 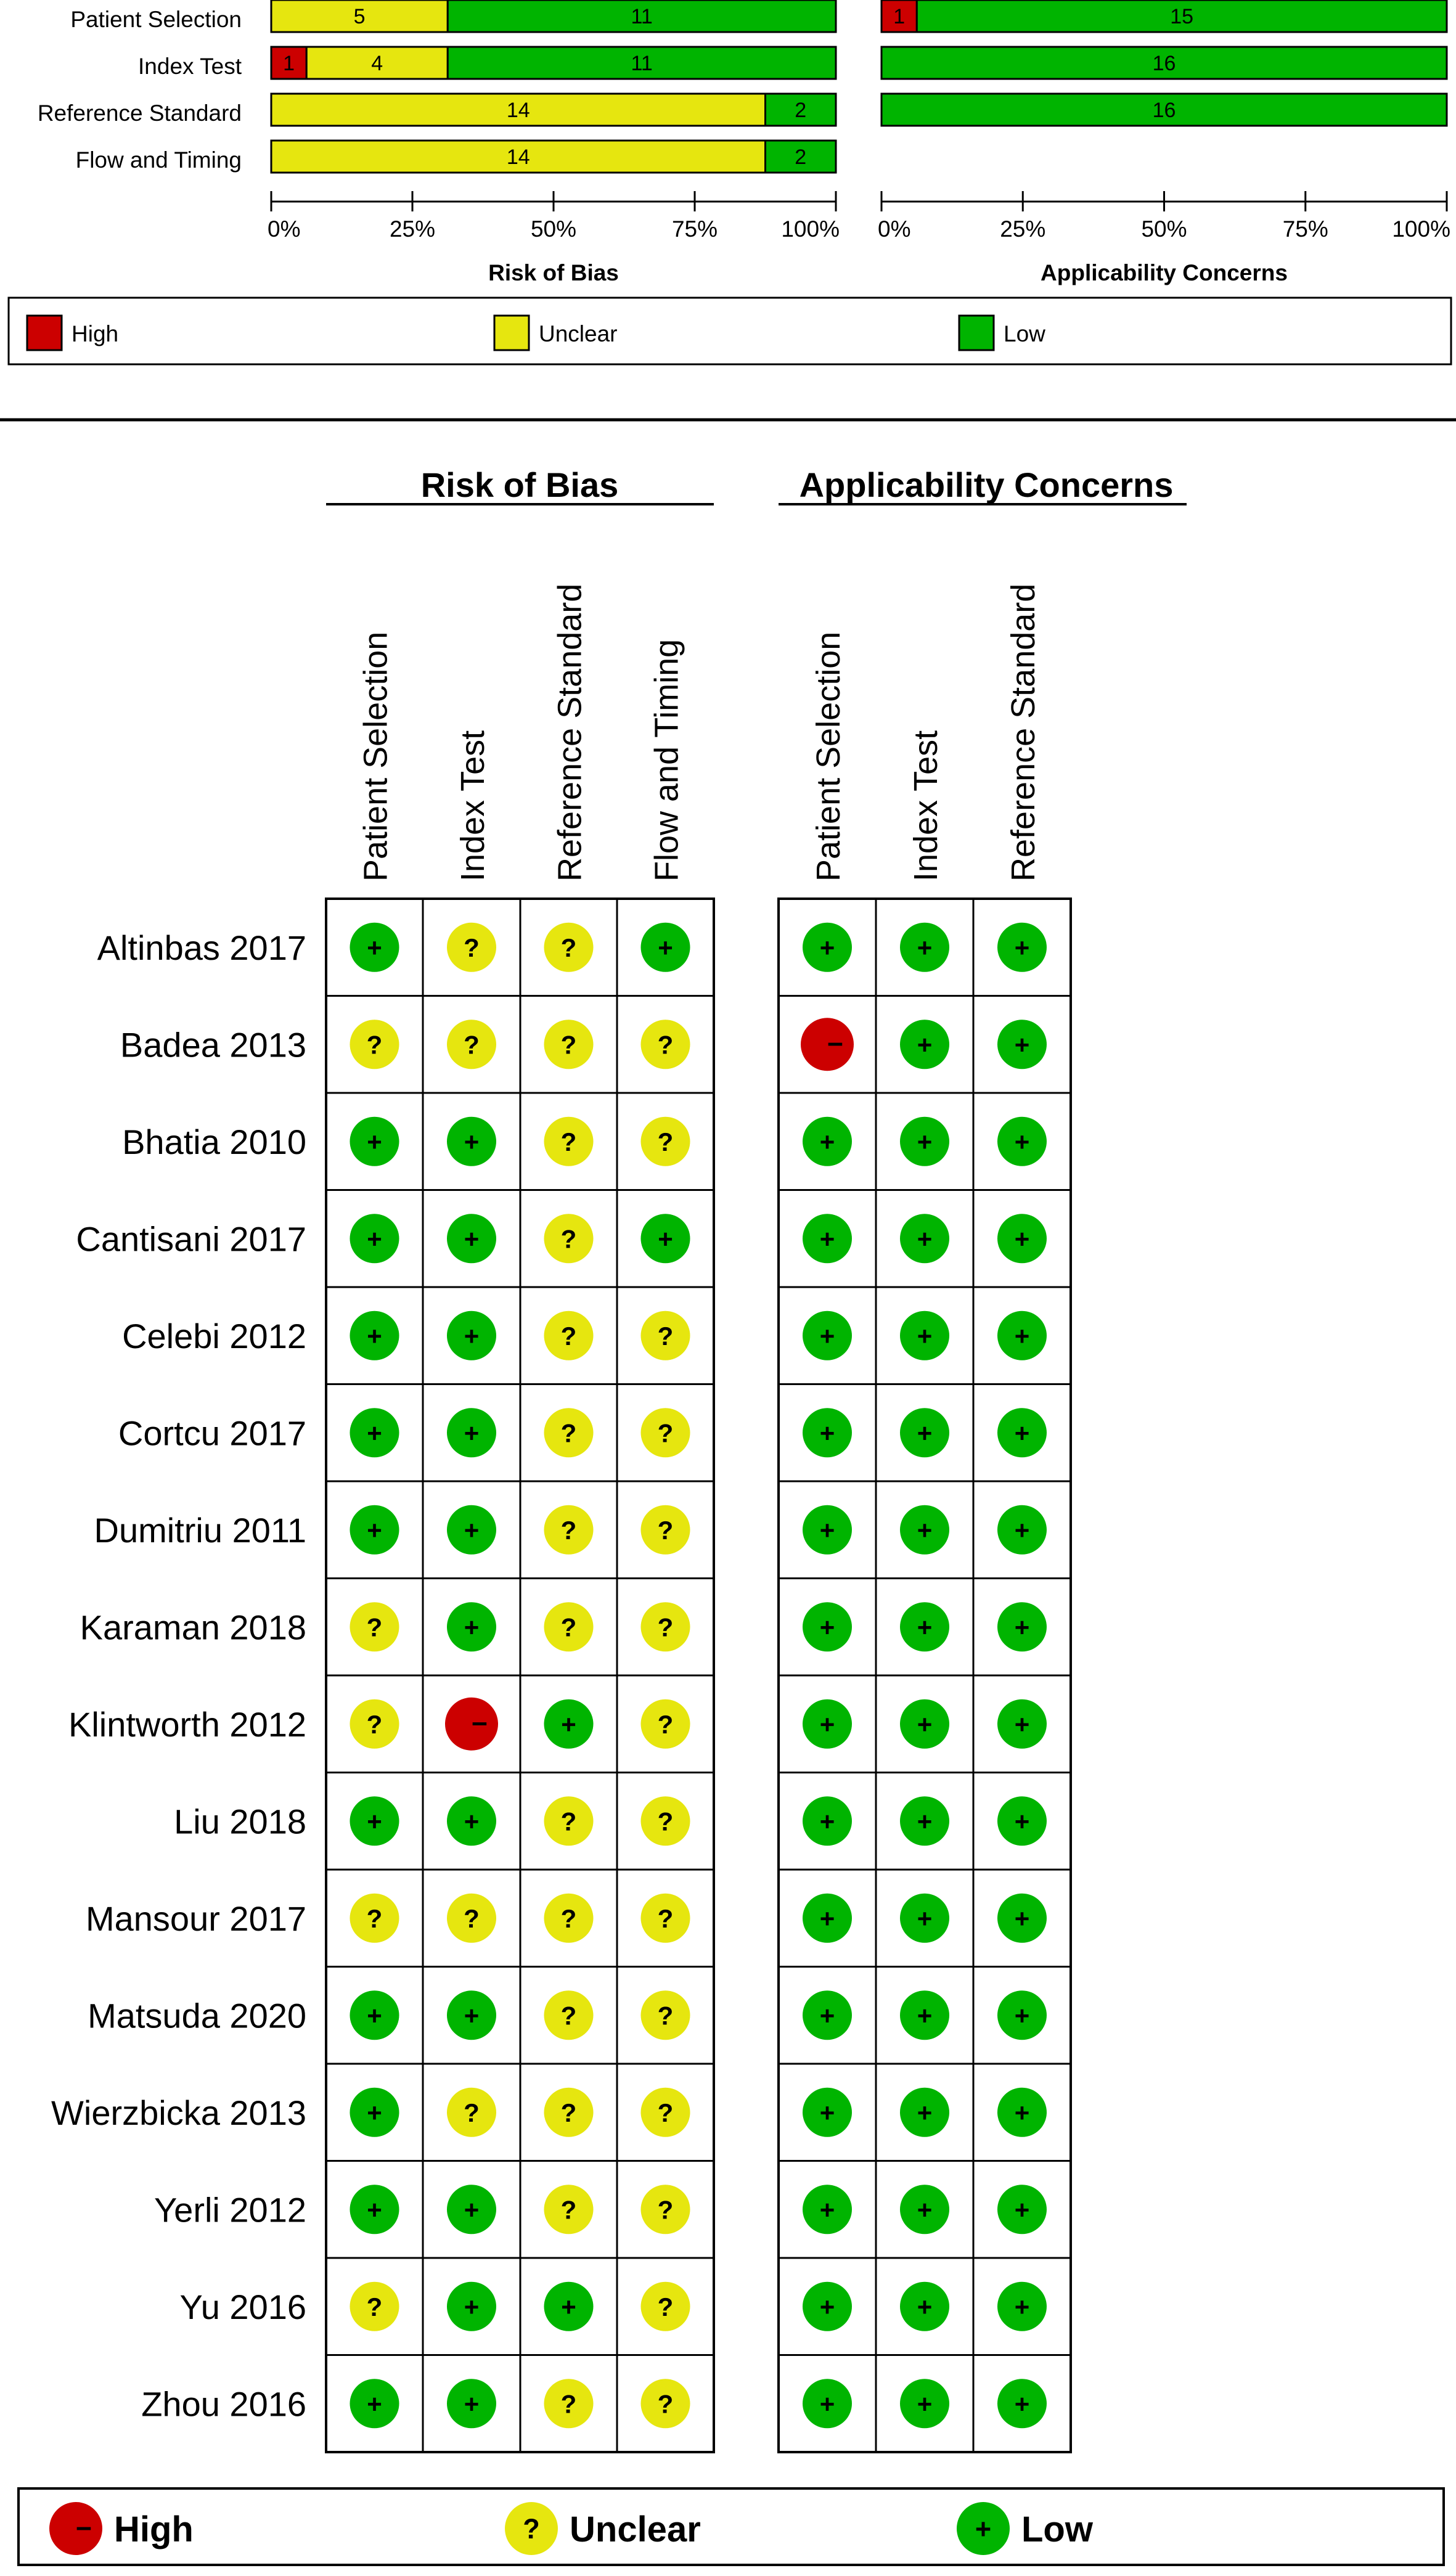 I want to click on bar-value-label: 4, so click(x=377, y=63).